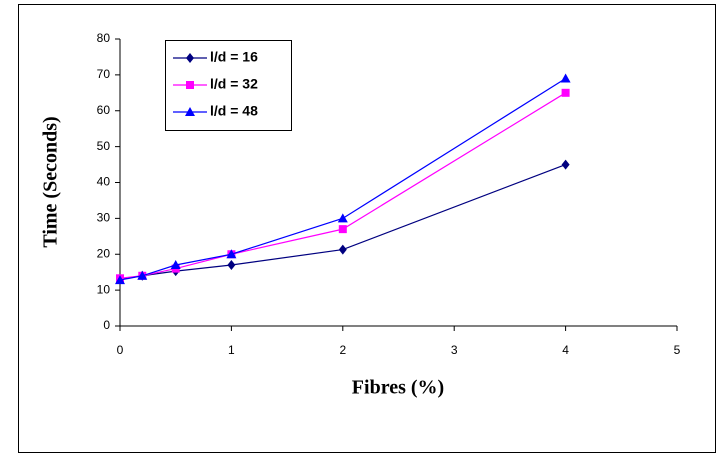  What do you see at coordinates (104, 253) in the screenshot?
I see `y-tick-label: 20` at bounding box center [104, 253].